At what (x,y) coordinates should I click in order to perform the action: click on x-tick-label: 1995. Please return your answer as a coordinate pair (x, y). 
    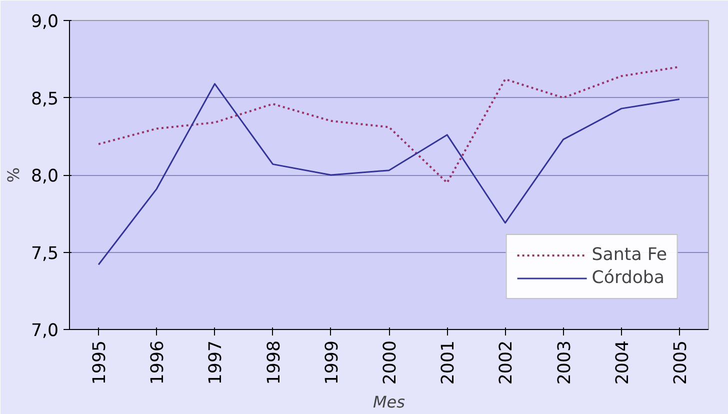
    Looking at the image, I should click on (100, 362).